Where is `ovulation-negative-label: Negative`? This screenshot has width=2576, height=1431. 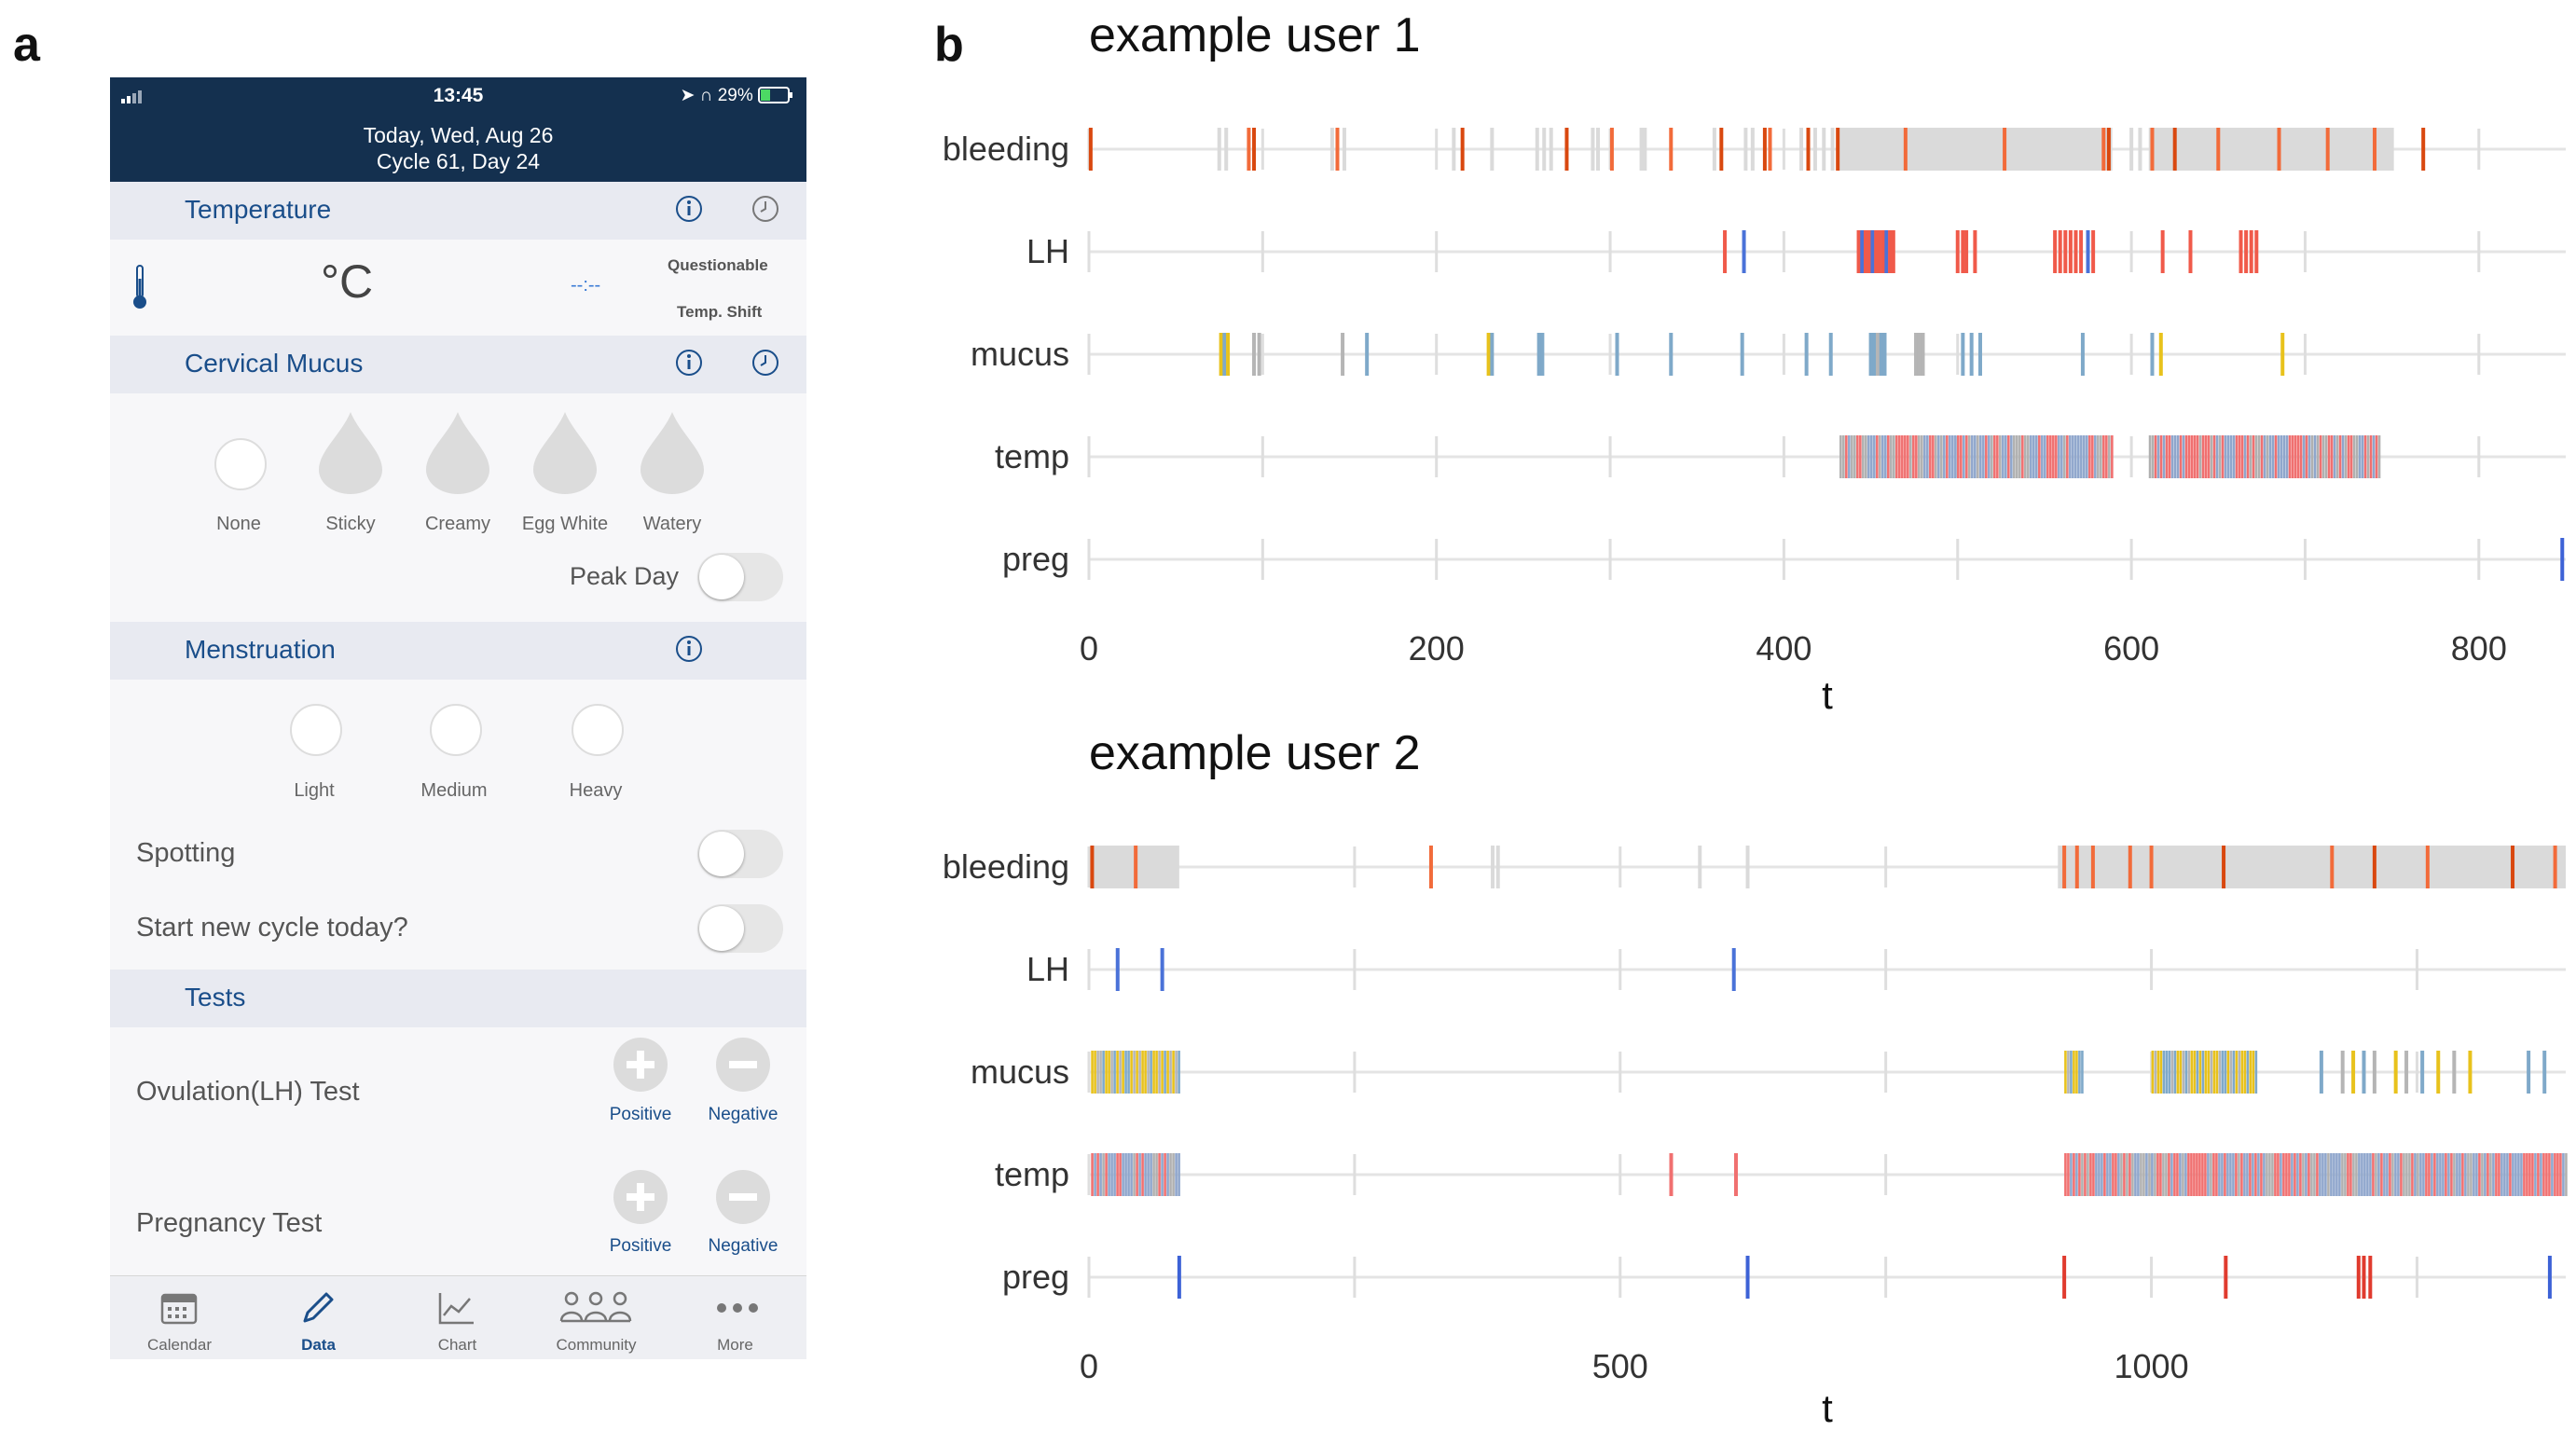
ovulation-negative-label: Negative is located at coordinates (743, 1114).